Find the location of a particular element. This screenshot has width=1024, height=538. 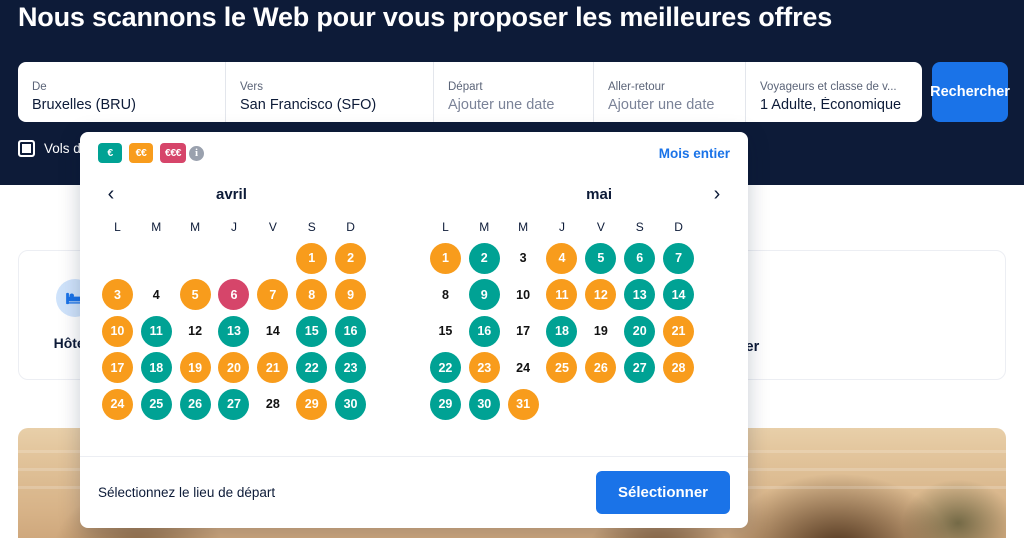

search-field-label-origin: De is located at coordinates (39, 87).